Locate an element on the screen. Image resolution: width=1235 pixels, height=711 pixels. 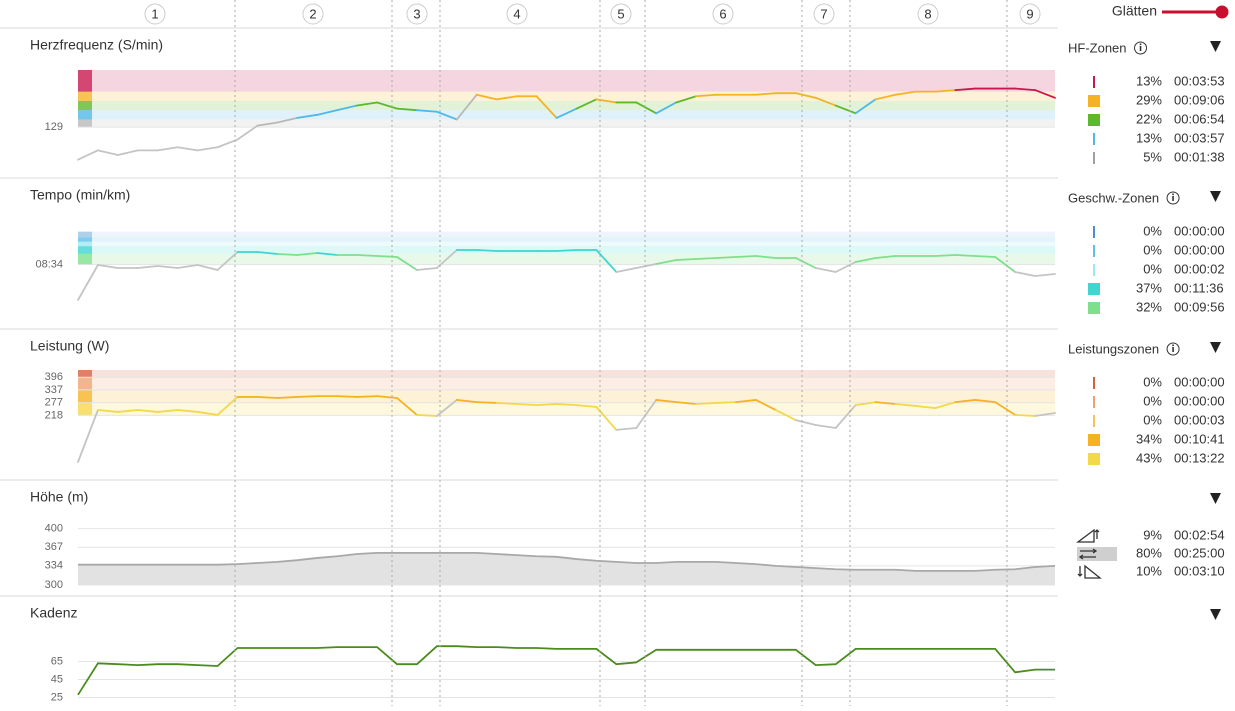
lap-number: 7 is located at coordinates (823, 13).